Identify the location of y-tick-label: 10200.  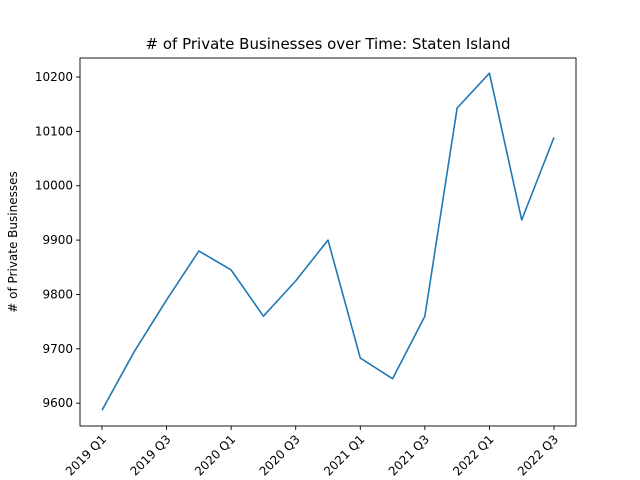
(54, 77).